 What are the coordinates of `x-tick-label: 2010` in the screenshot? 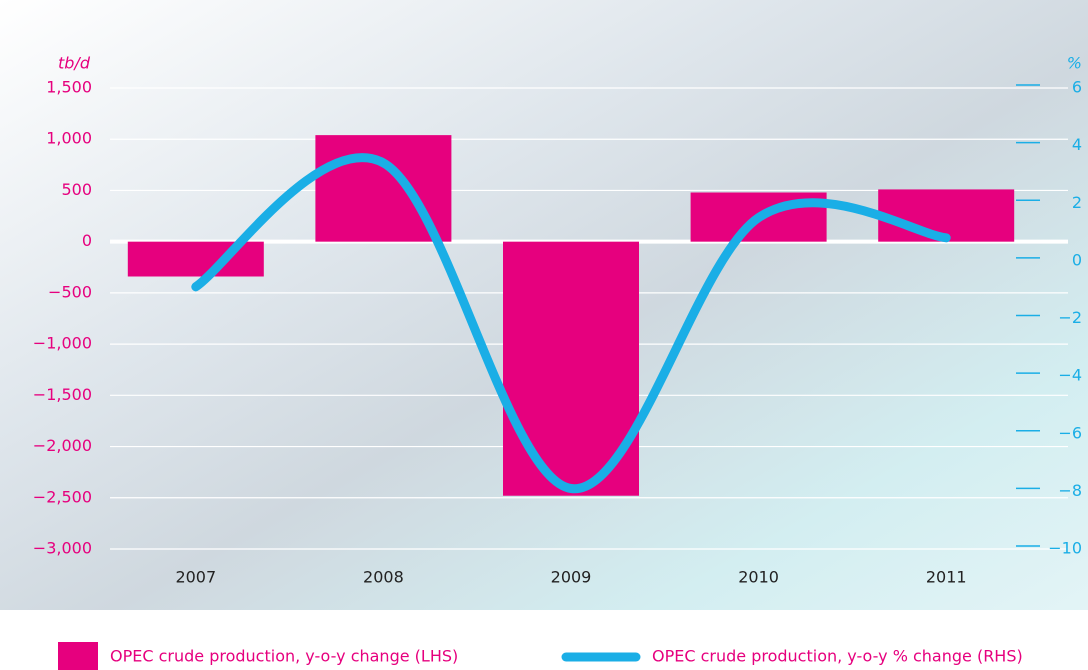 It's located at (758, 577).